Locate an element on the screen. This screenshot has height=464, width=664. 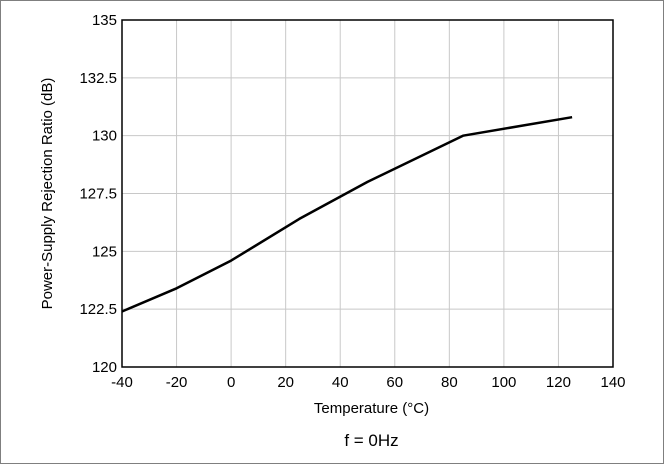
x-axis-title: Temperature (°C) is located at coordinates (371, 408).